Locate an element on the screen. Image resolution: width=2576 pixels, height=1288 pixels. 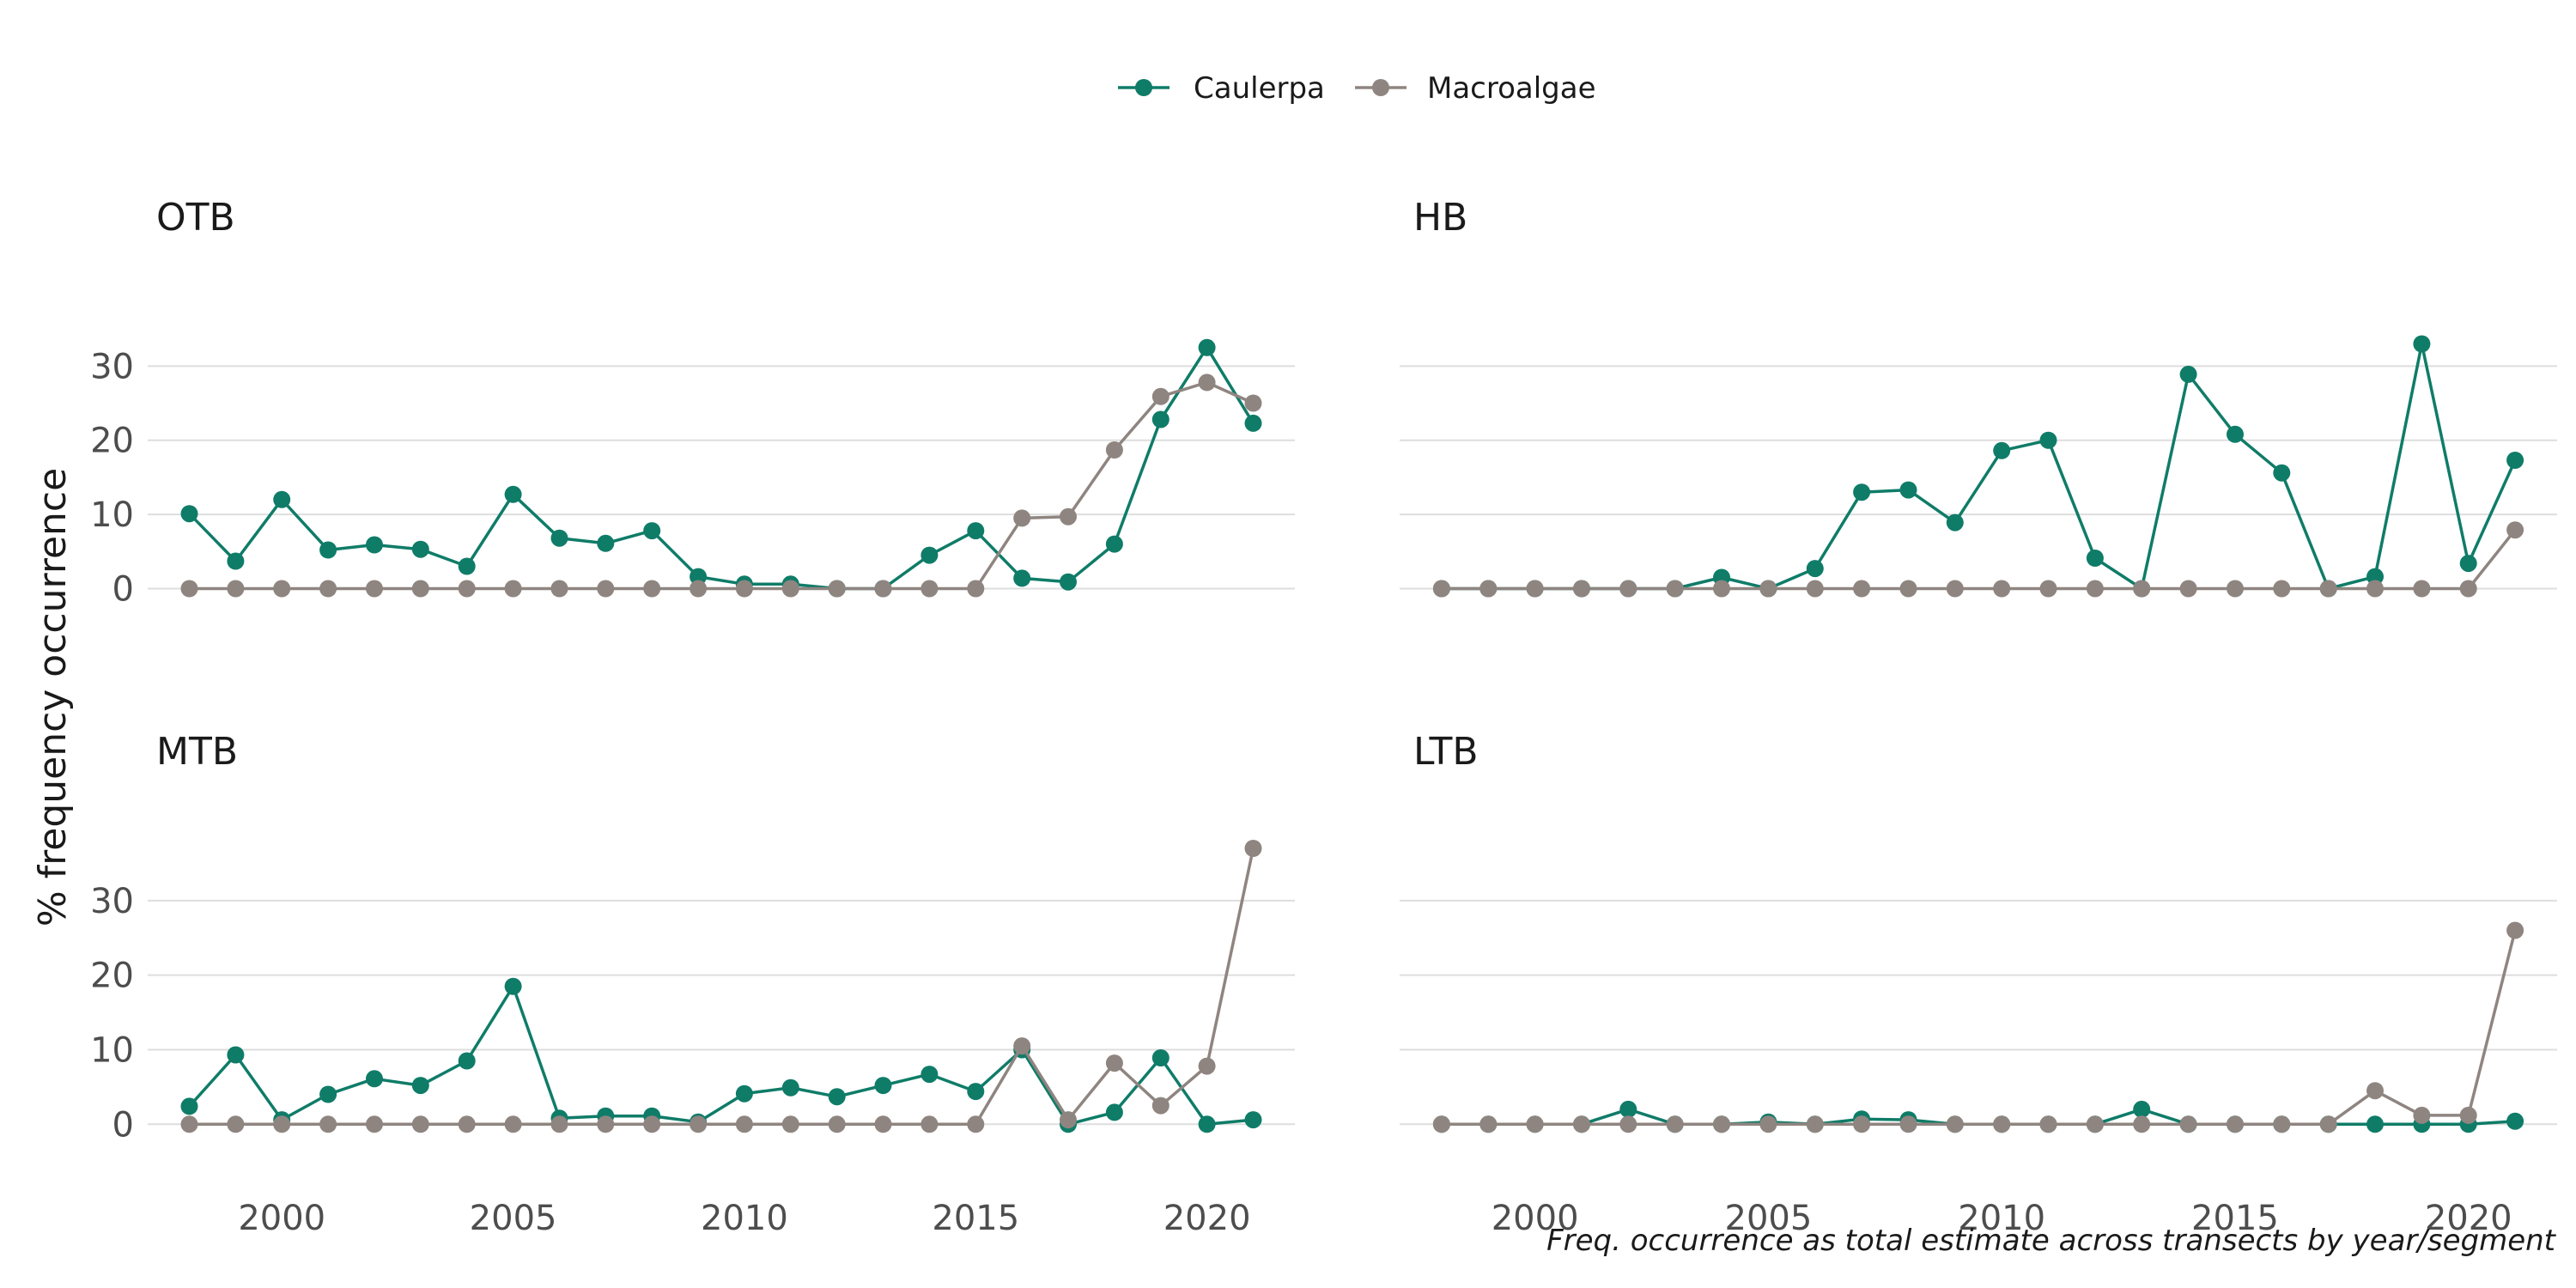
point-caulerpa-2012 is located at coordinates (2095, 558).